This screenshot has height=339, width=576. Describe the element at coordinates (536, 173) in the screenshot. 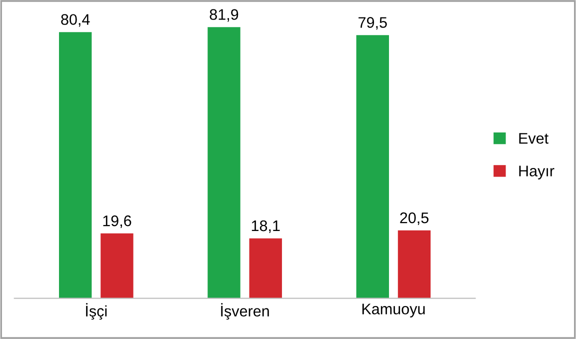

I see `legend-label: Hayır` at that location.